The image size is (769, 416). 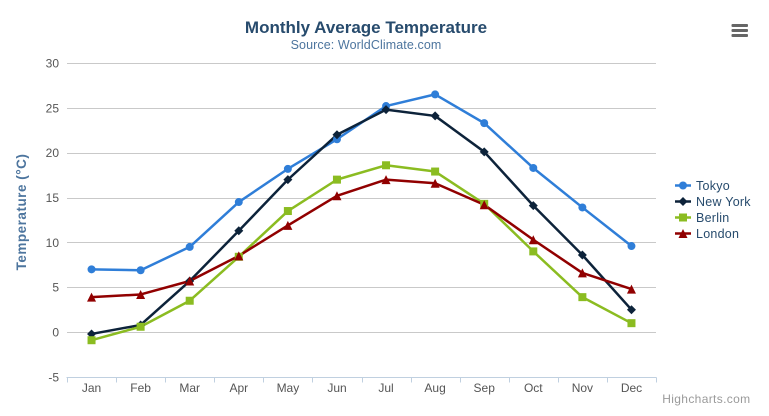 I want to click on svg-text: Highcharts.com, so click(x=706, y=399).